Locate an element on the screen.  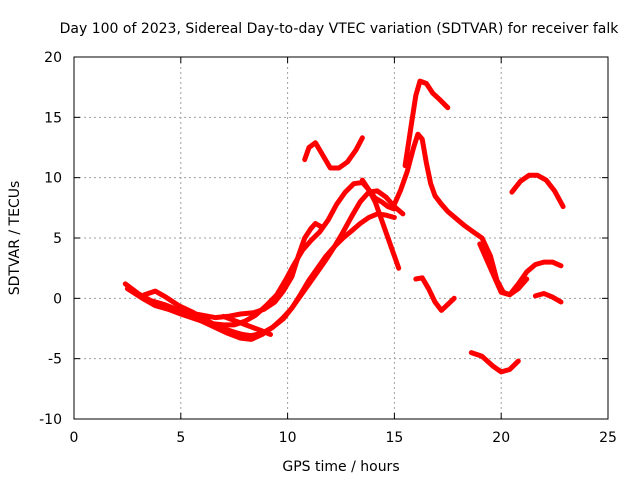
y-tick-label: -10 is located at coordinates (50, 420).